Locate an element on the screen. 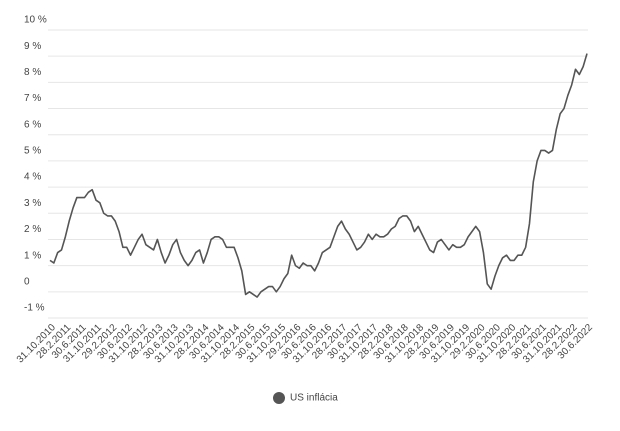  y-tick-label: 4 % is located at coordinates (32, 177).